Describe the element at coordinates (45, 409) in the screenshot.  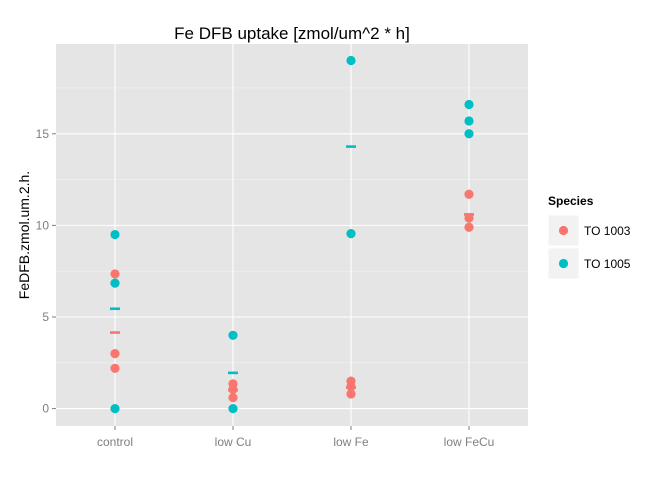
I see `y-tick-label: 0` at that location.